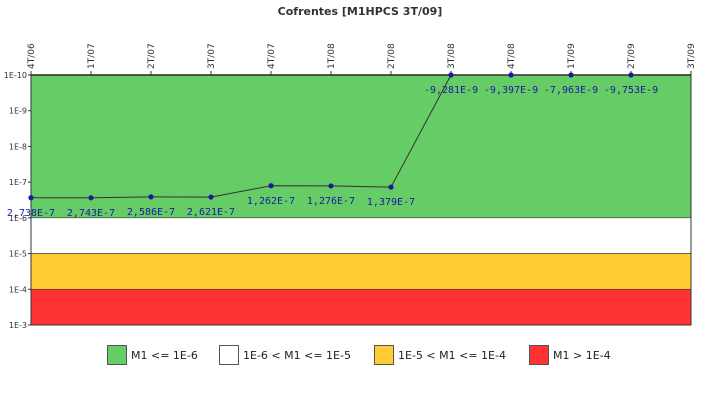  I want to click on data-label: 1,276E-7, so click(331, 201).